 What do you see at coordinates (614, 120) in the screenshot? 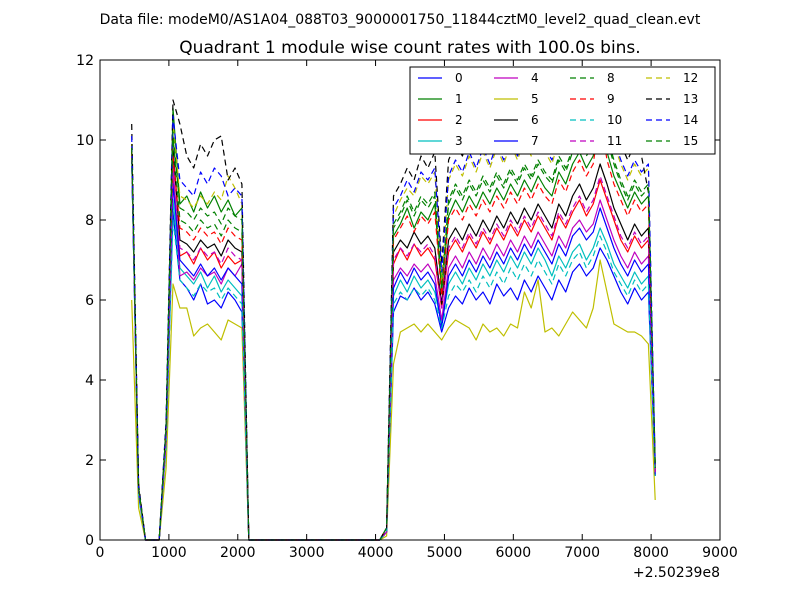
I see `legend-label-10: 10` at bounding box center [614, 120].